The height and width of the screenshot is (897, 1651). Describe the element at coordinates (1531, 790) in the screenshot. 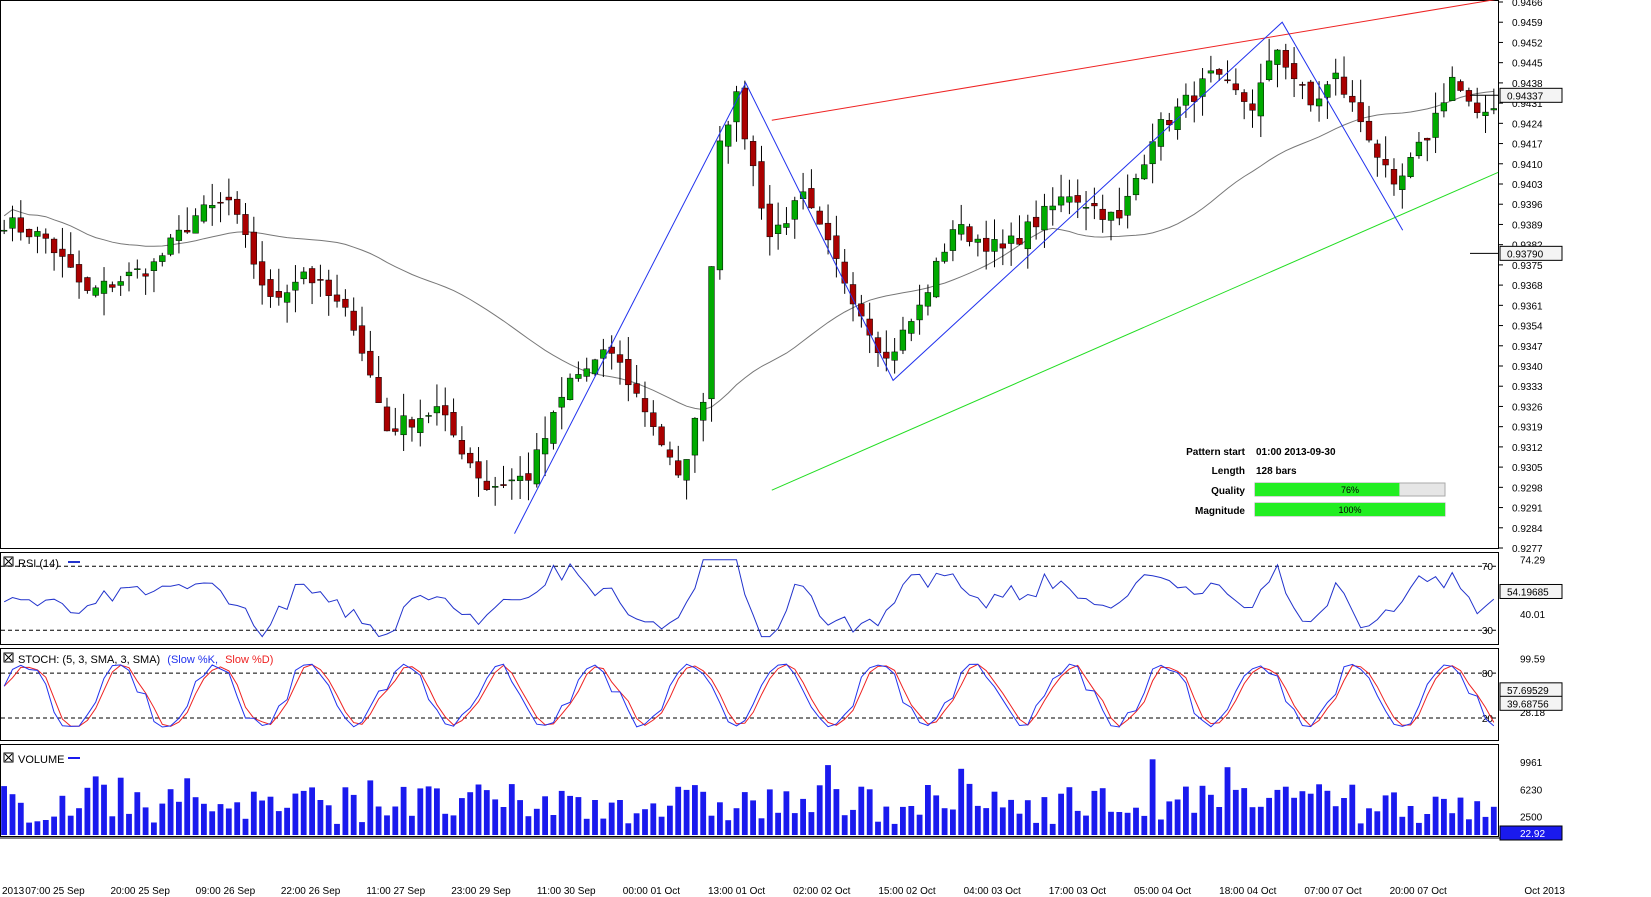

I see `volume-tick-label: 6230` at that location.